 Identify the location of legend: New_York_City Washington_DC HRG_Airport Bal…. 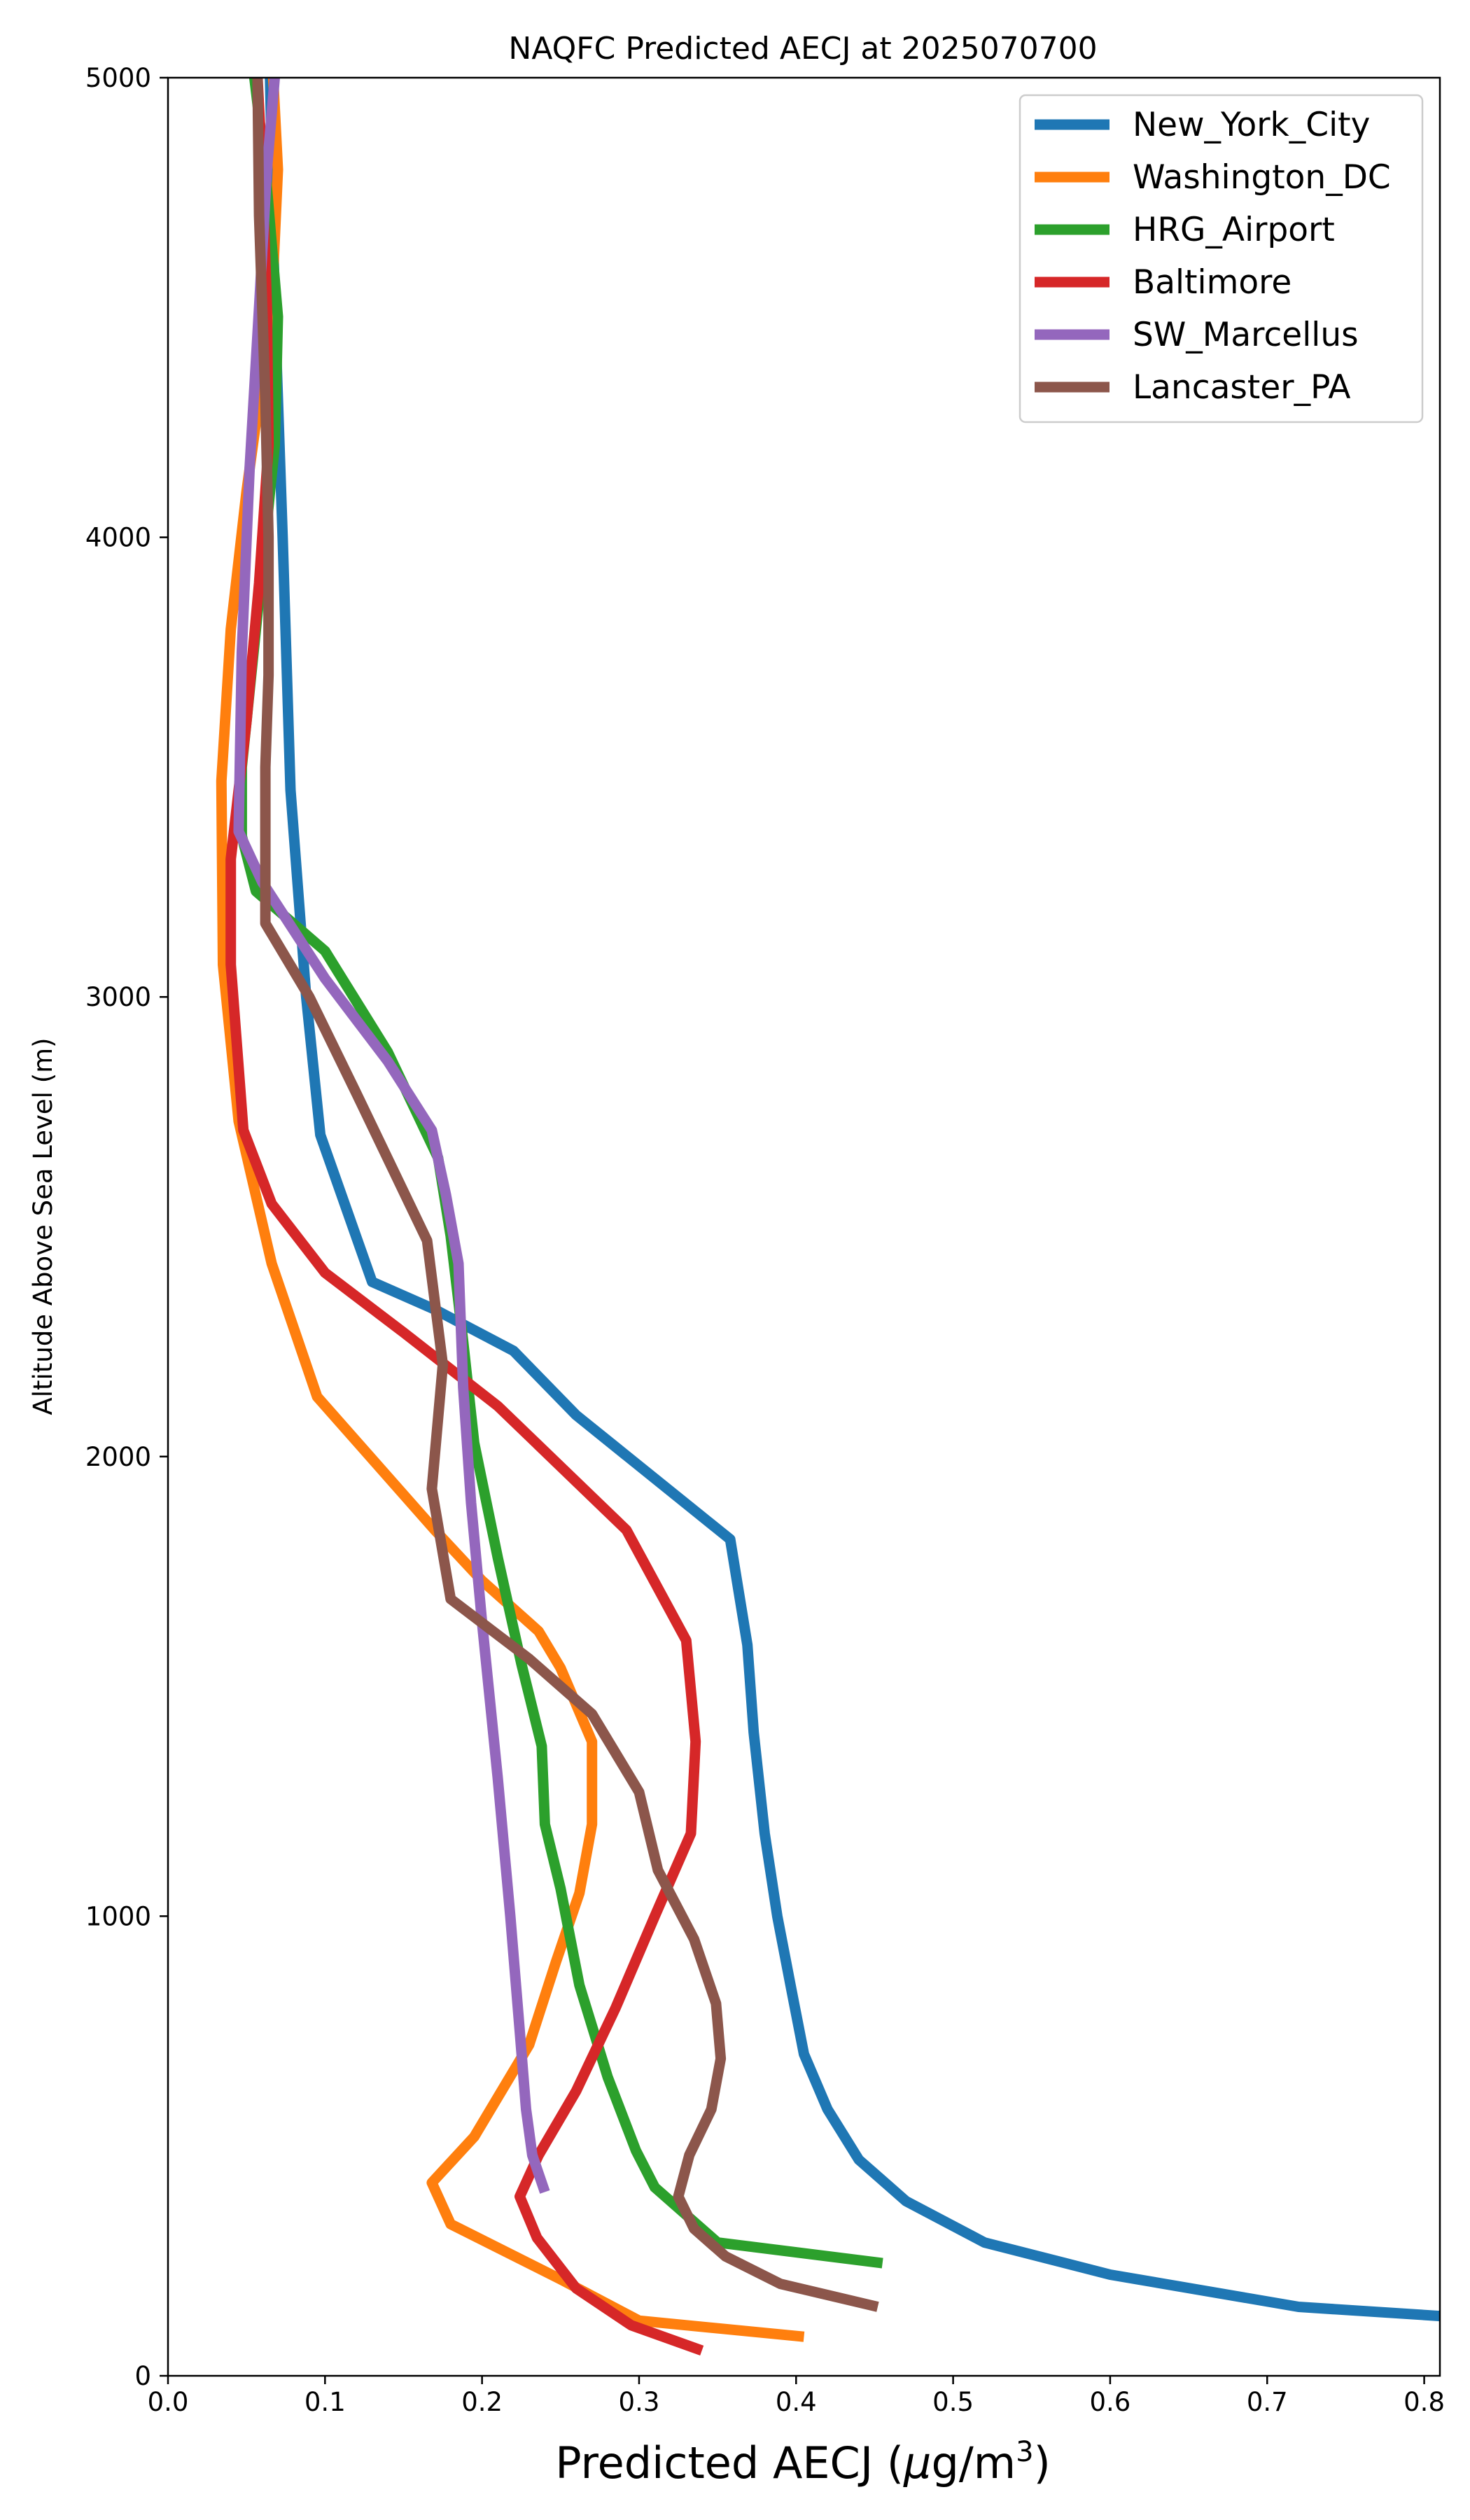
(1221, 259).